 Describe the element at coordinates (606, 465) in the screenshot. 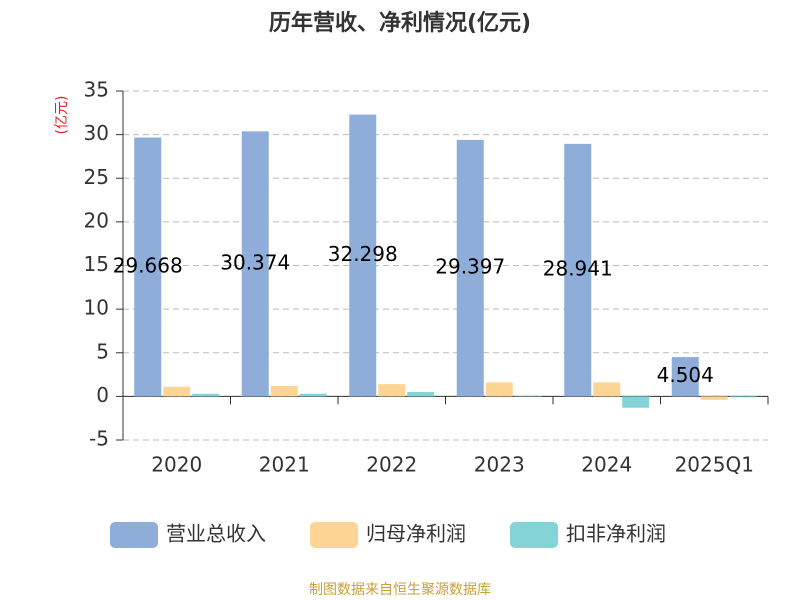

I see `x-tick-label: 2024` at that location.